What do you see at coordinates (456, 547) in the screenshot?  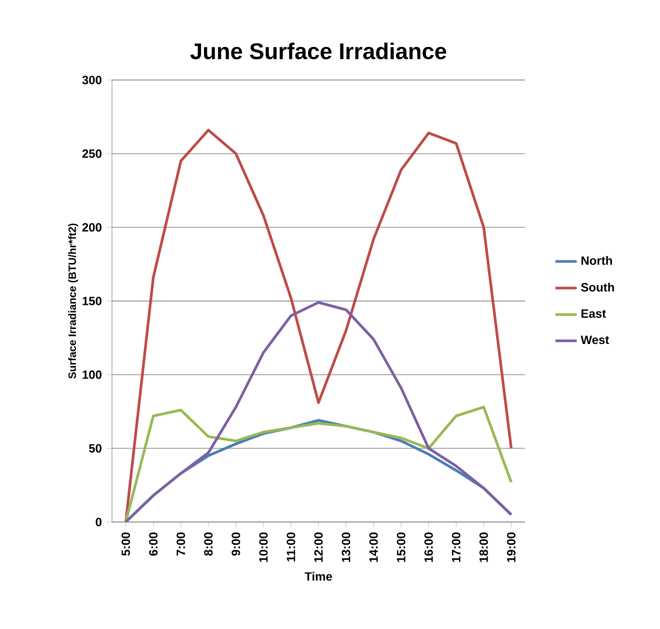 I see `x-tick-label: 17:00` at bounding box center [456, 547].